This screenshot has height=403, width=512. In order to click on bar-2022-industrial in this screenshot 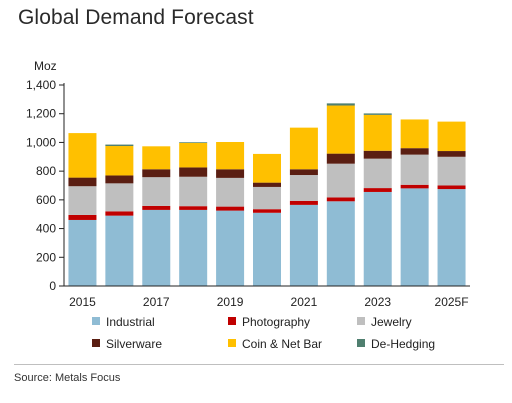, I will do `click(340, 243)`.